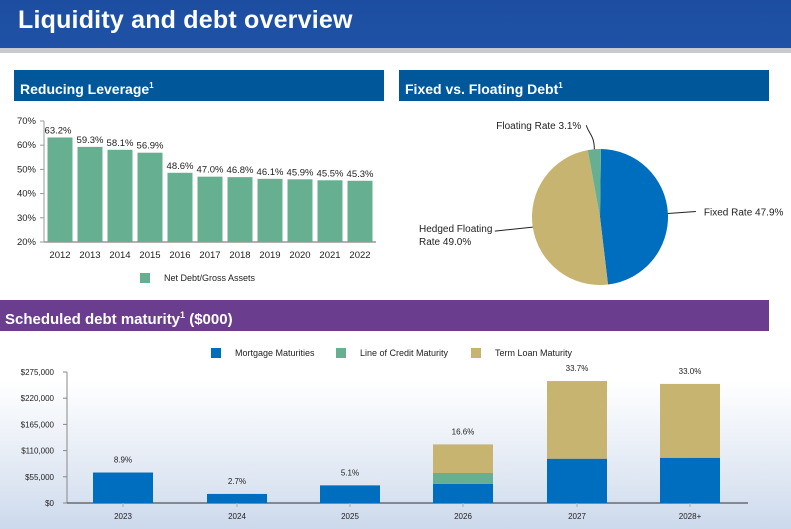 This screenshot has height=529, width=791. What do you see at coordinates (395, 24) in the screenshot?
I see `title-banner` at bounding box center [395, 24].